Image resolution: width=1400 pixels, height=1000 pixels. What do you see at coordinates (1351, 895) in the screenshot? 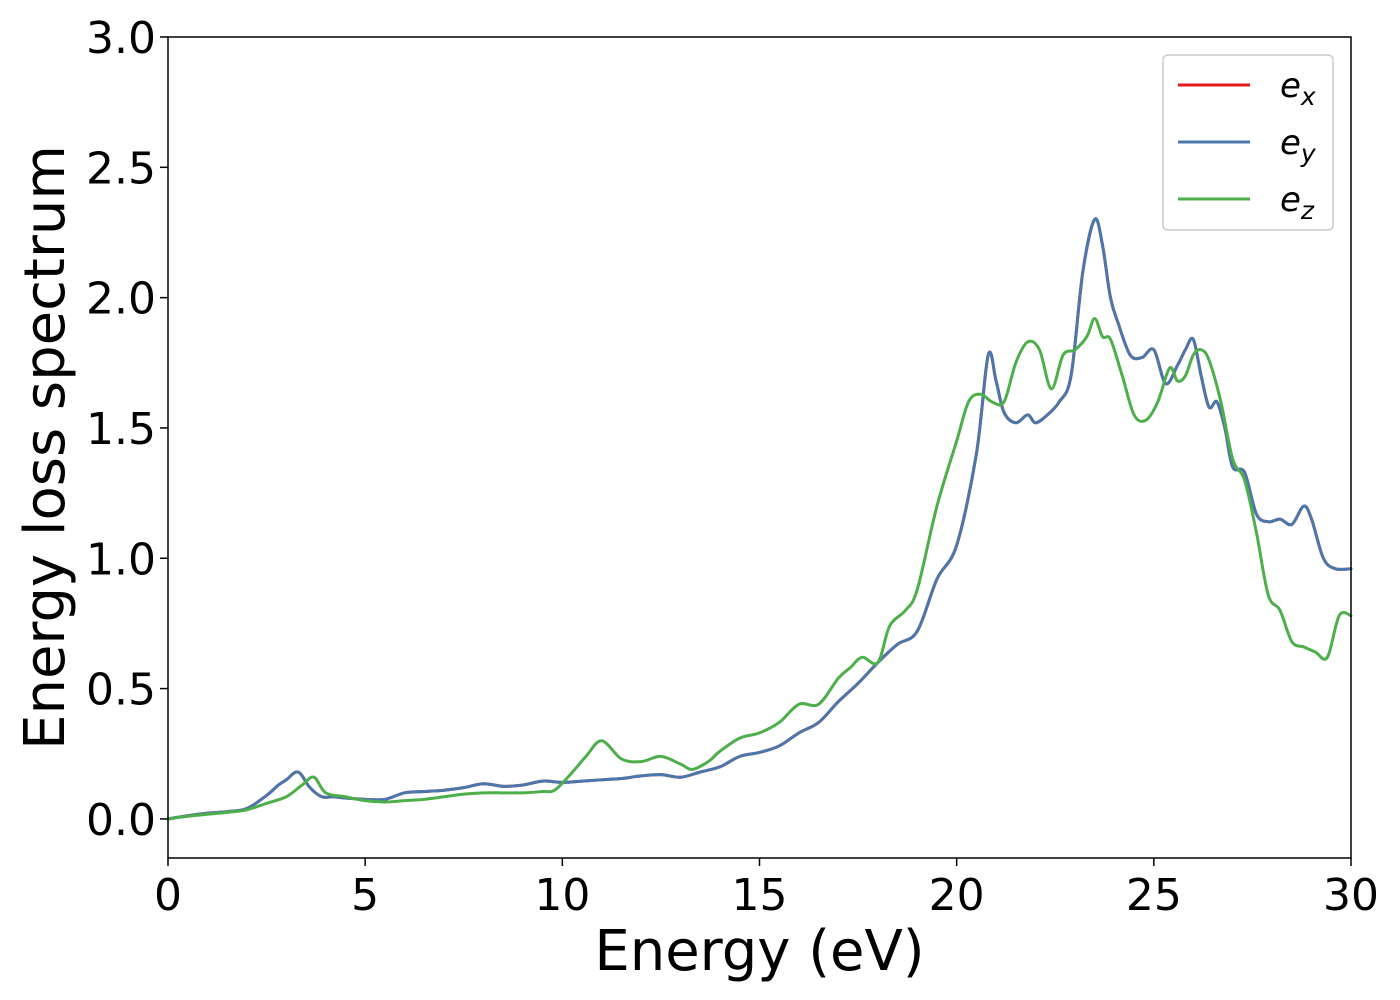
I see `x-tick-label: 30` at bounding box center [1351, 895].